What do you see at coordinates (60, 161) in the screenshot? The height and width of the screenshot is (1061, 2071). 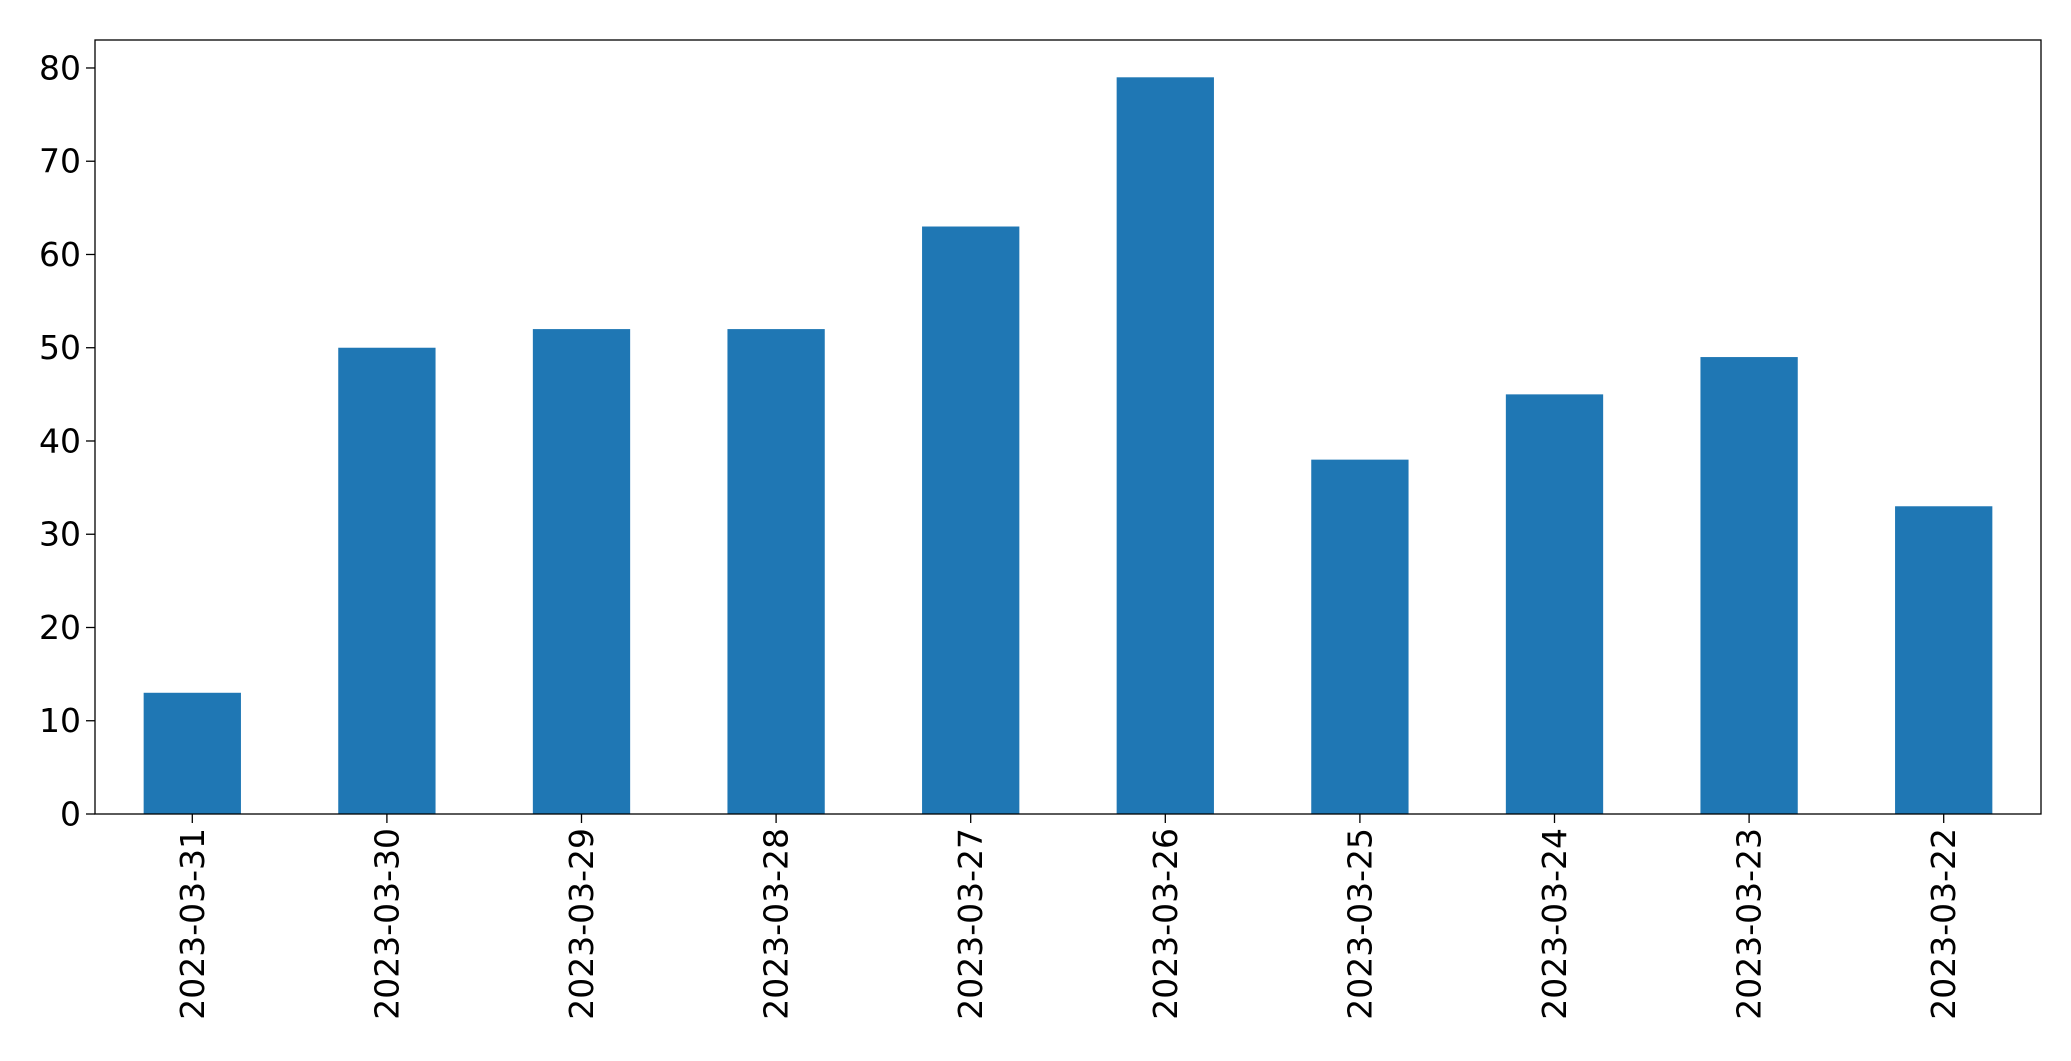 I see `y-tick-label: 70` at bounding box center [60, 161].